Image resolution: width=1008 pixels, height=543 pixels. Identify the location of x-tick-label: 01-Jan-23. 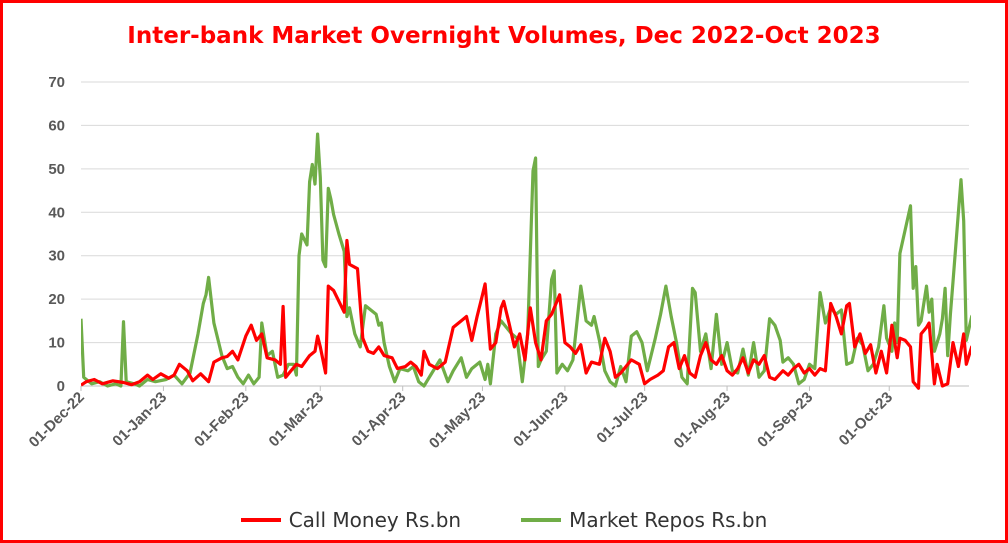
(139, 419).